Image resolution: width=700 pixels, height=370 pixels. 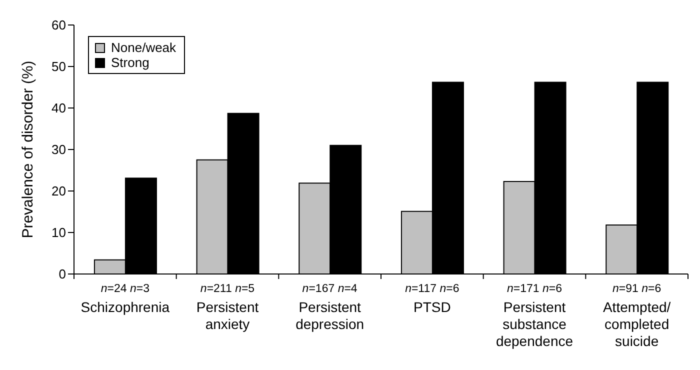 I want to click on x-tick-label: Persistent anxiety, so click(x=227, y=315).